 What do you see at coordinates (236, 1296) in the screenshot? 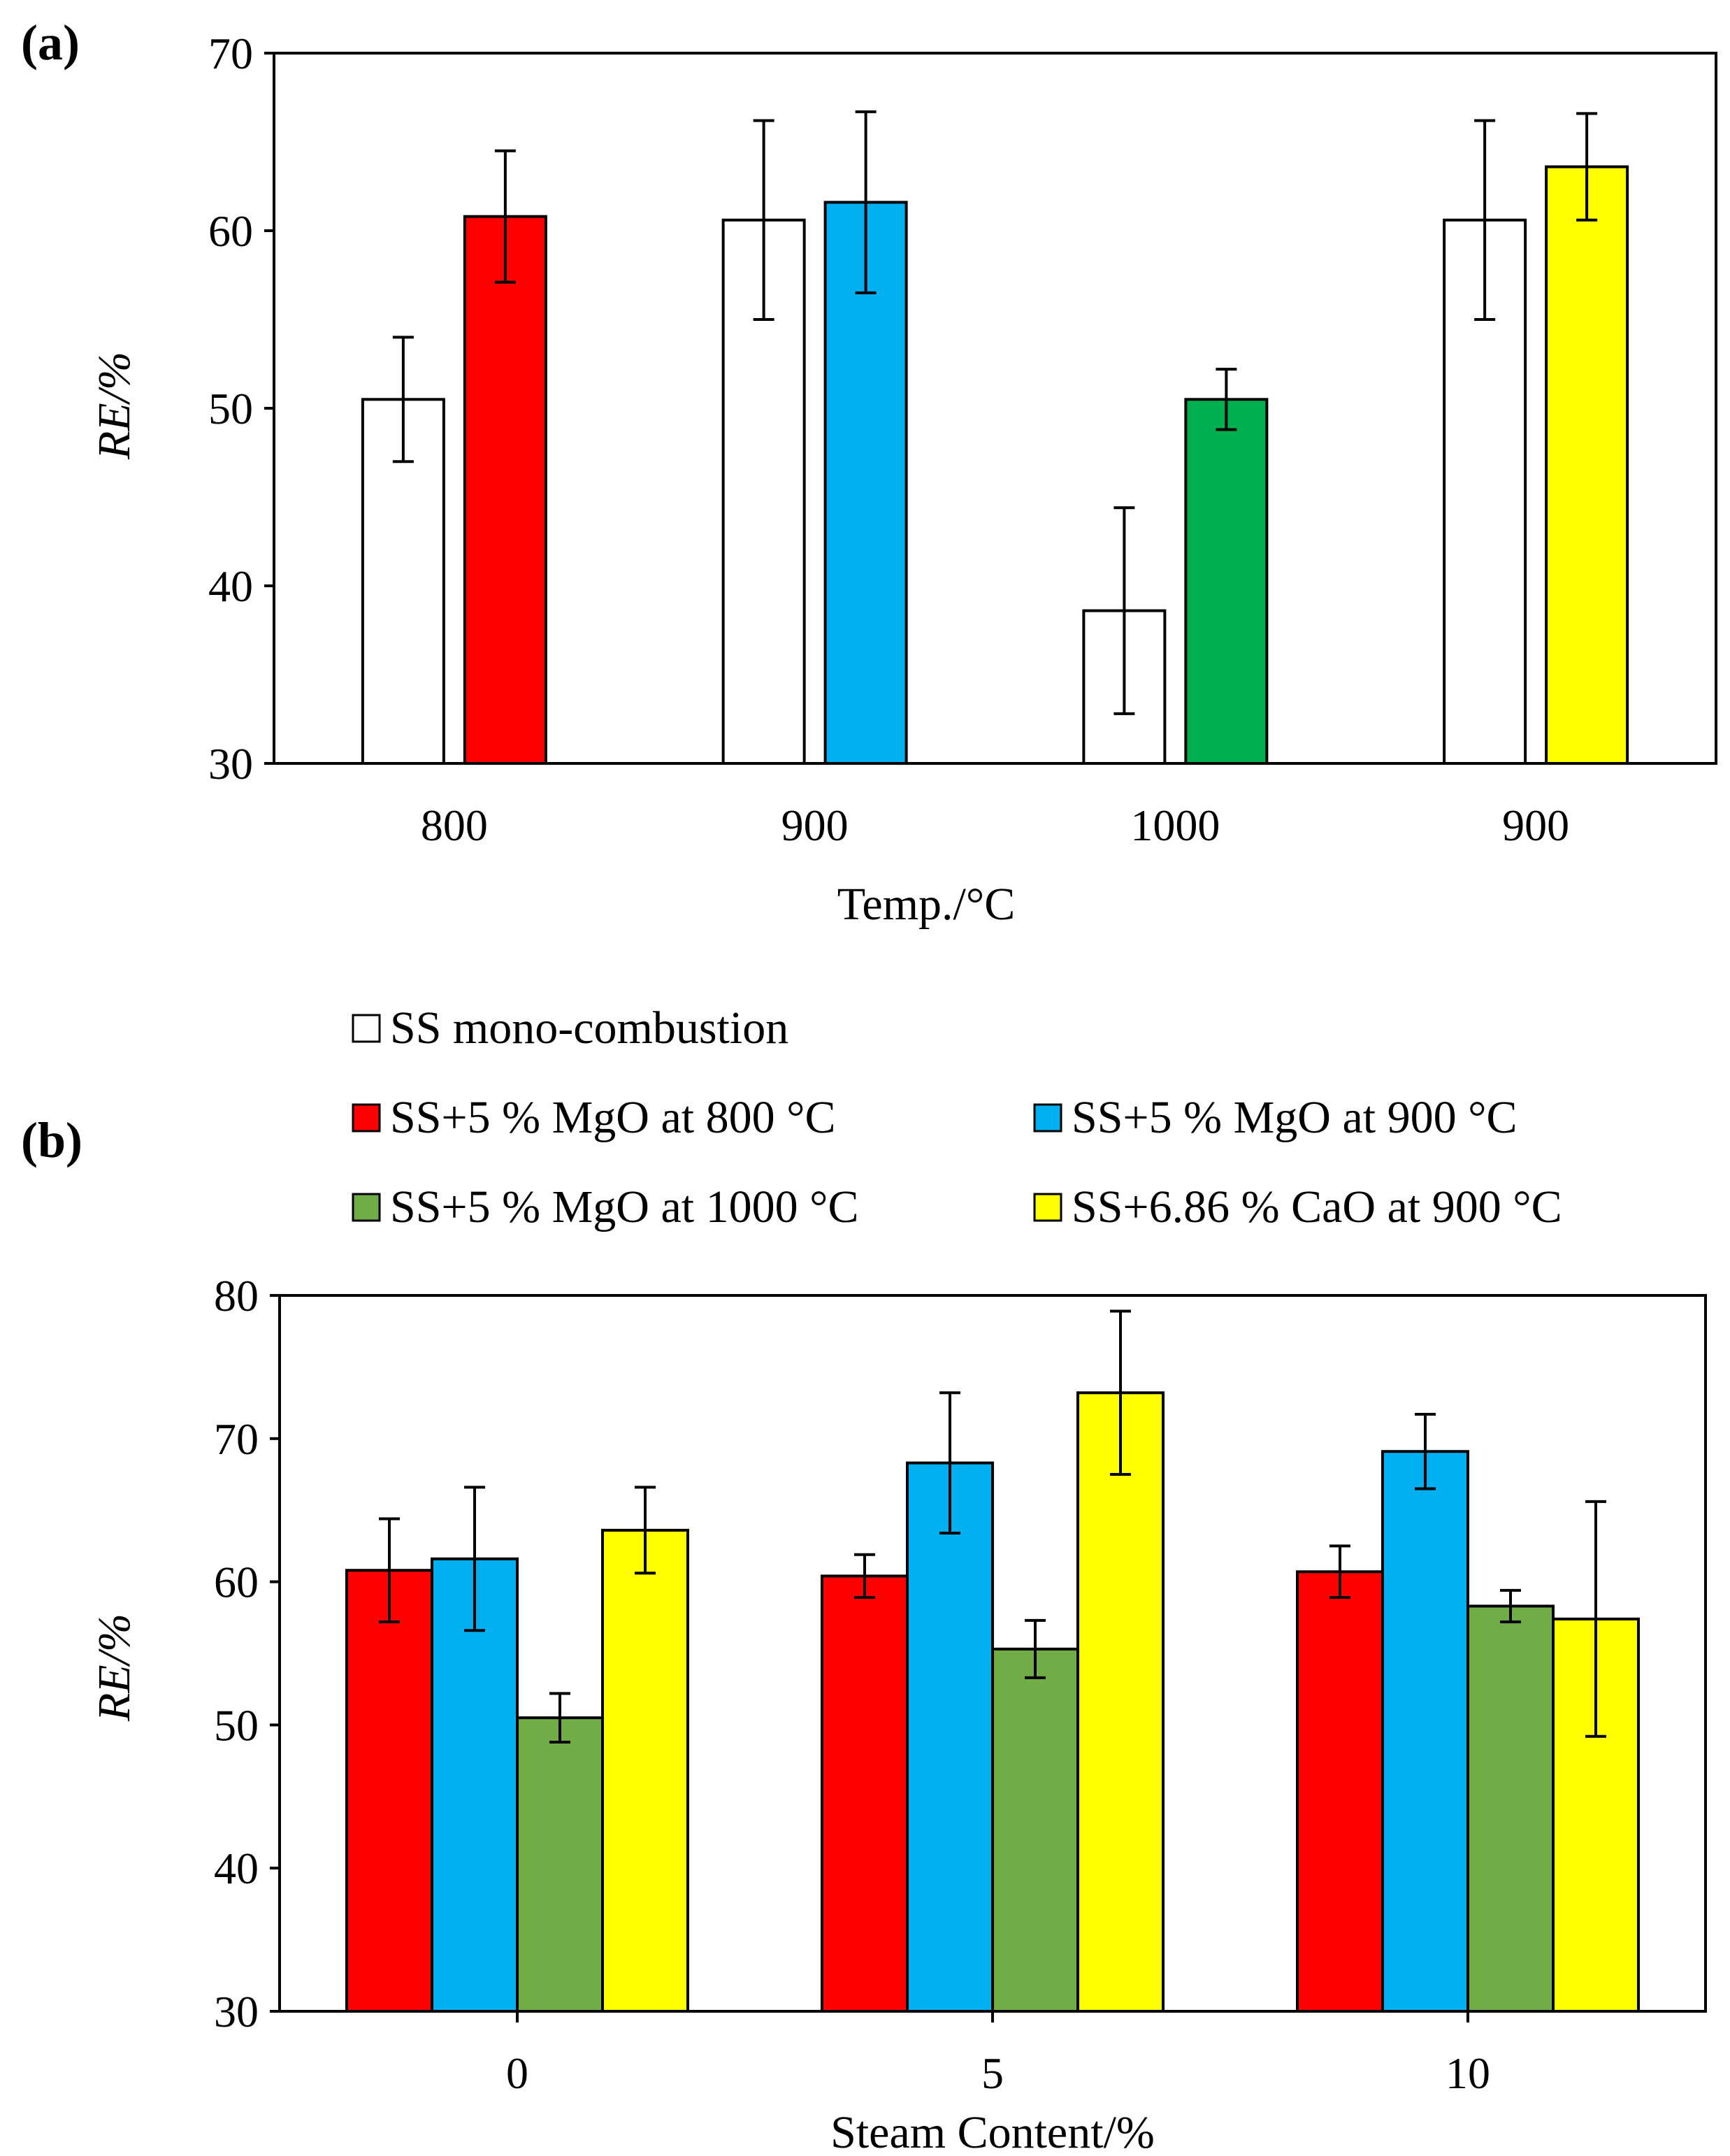
I see `y-tick-label: 80` at bounding box center [236, 1296].